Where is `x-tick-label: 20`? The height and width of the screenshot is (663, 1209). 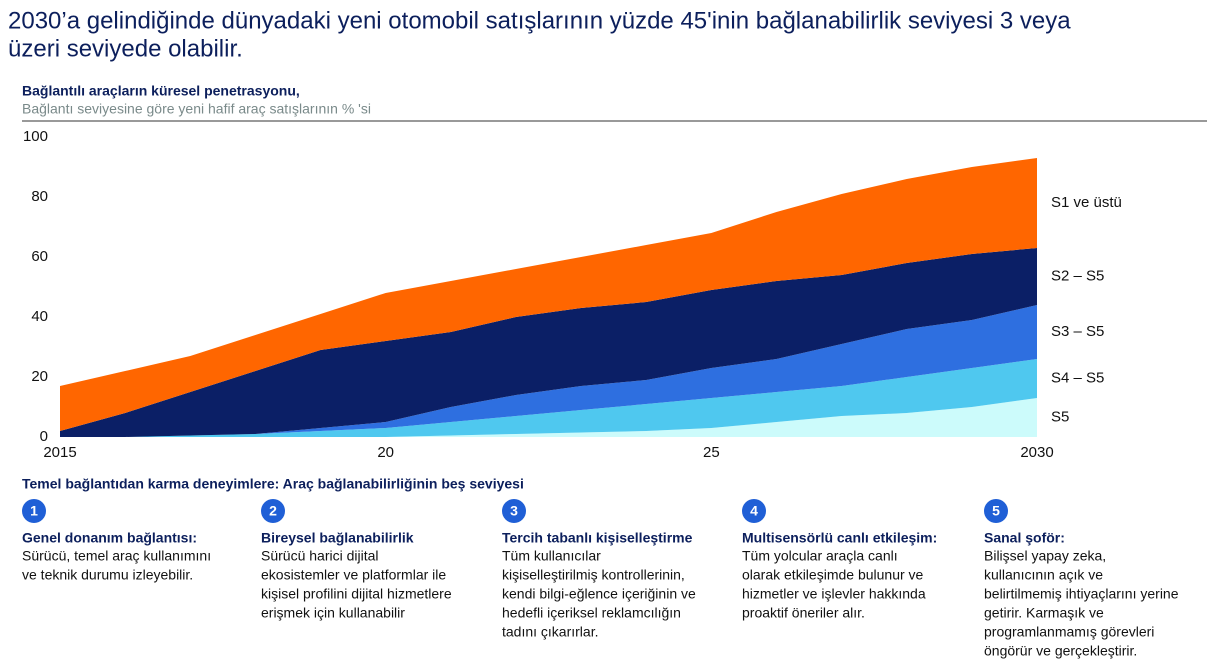 x-tick-label: 20 is located at coordinates (385, 452).